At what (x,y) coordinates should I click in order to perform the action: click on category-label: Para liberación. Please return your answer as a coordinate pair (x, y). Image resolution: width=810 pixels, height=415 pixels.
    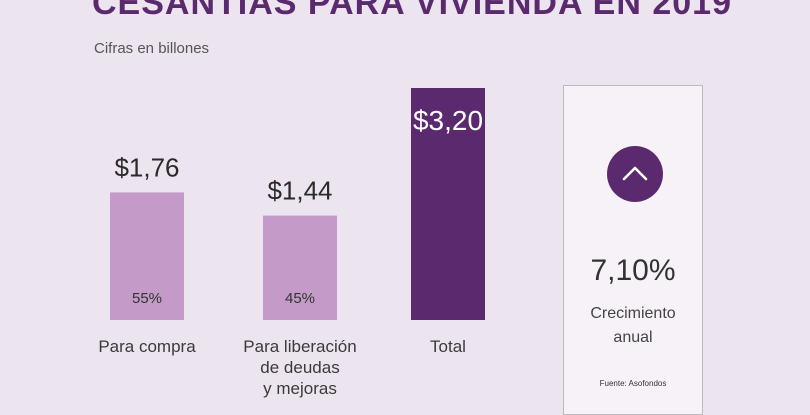
    Looking at the image, I should click on (299, 346).